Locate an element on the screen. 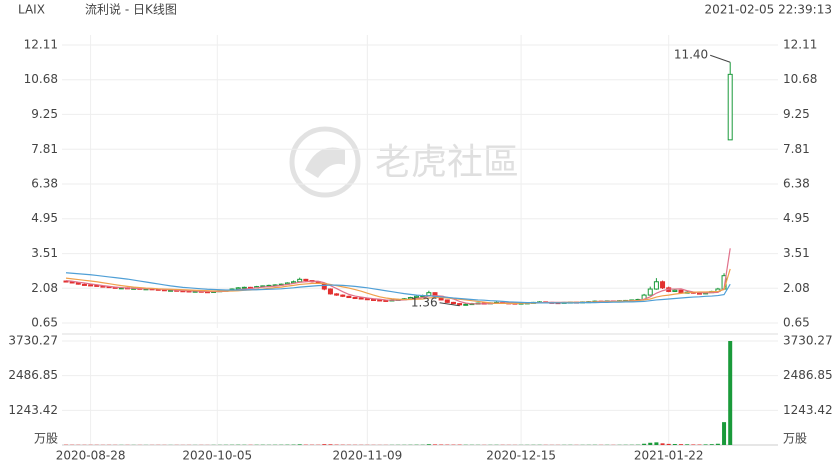 This screenshot has height=470, width=840. watermark-logo-shape is located at coordinates (325, 162).